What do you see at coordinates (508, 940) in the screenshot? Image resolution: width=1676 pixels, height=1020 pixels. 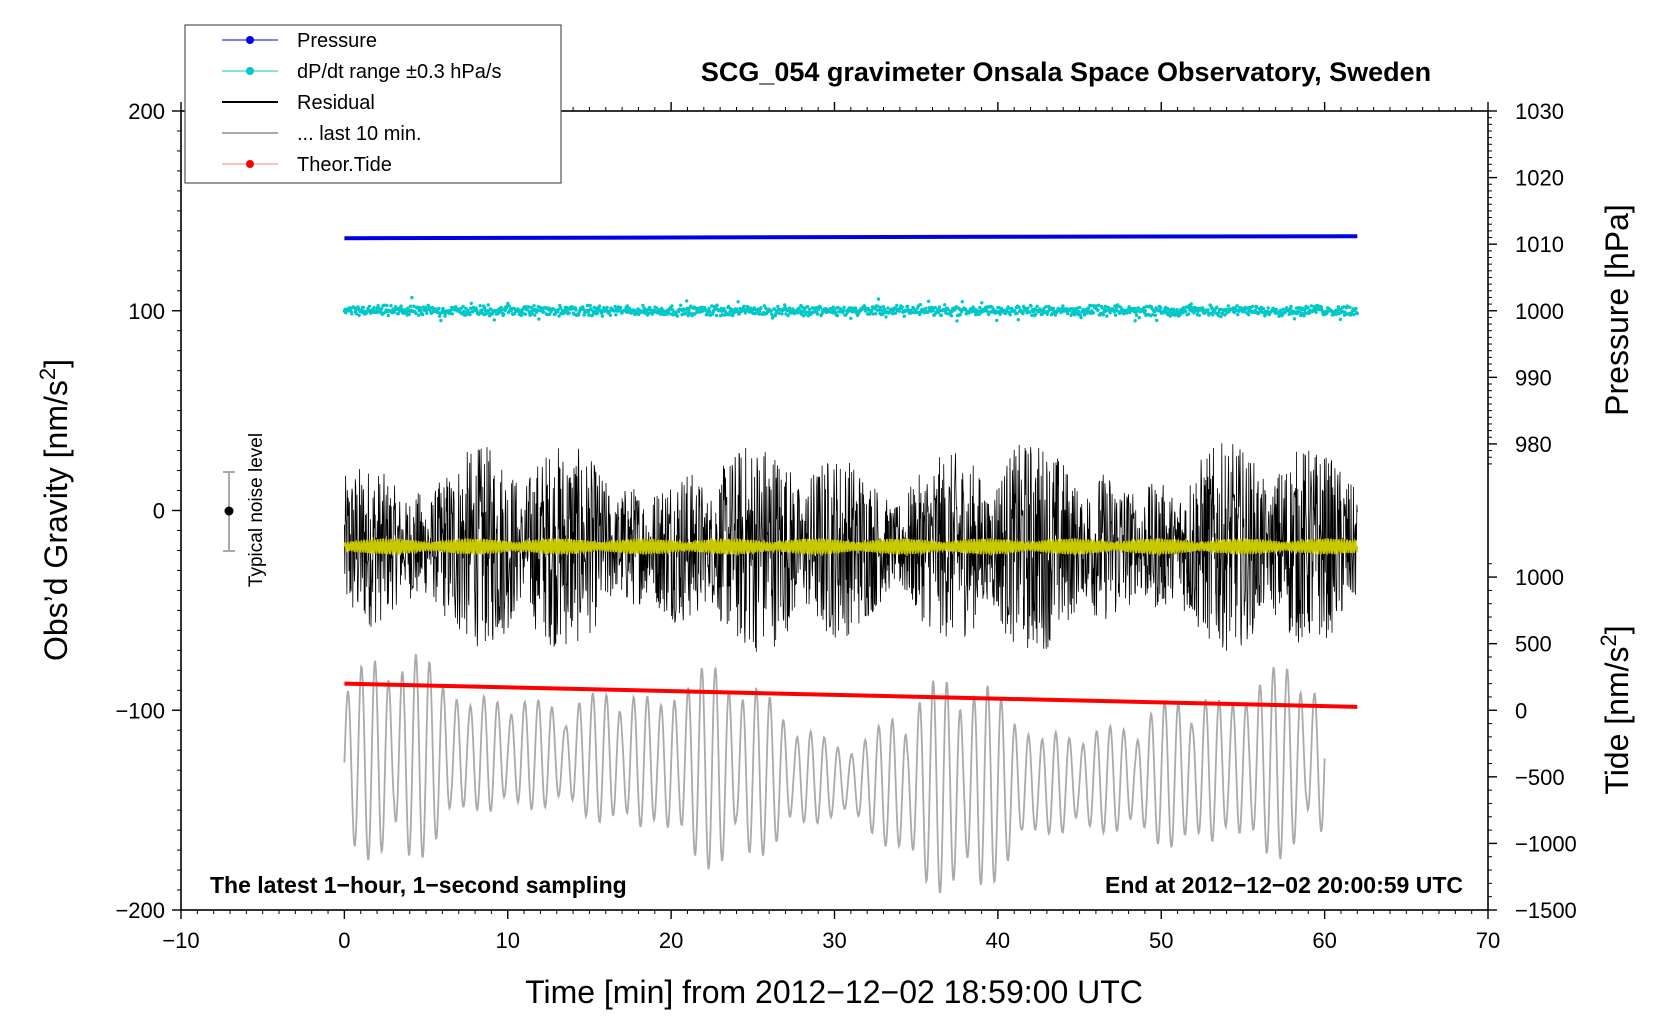 I see `x-tick-label: 10` at bounding box center [508, 940].